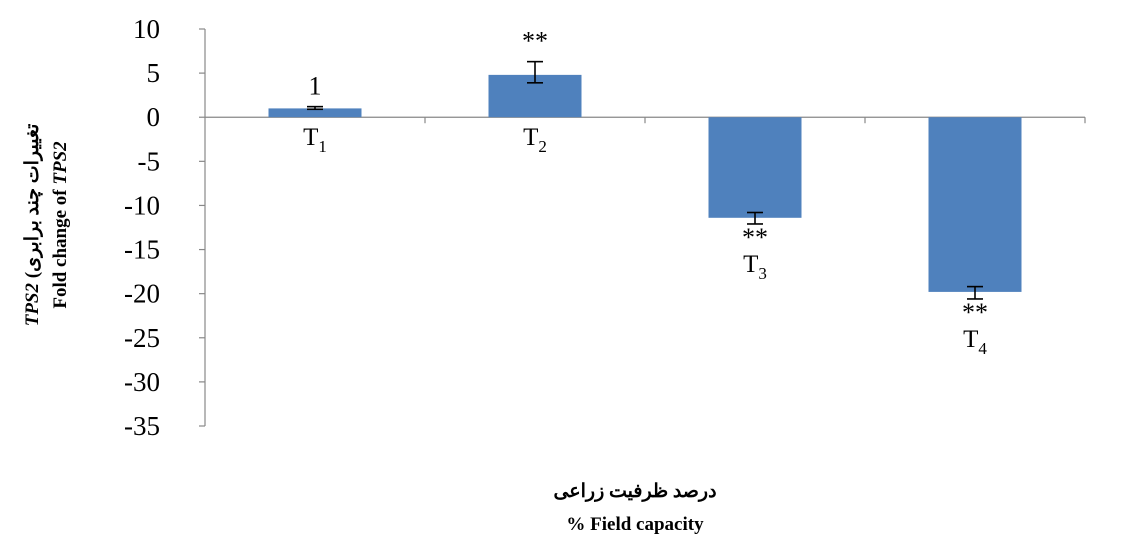 This screenshot has width=1124, height=541. I want to click on y-tick-label: -15, so click(142, 250).